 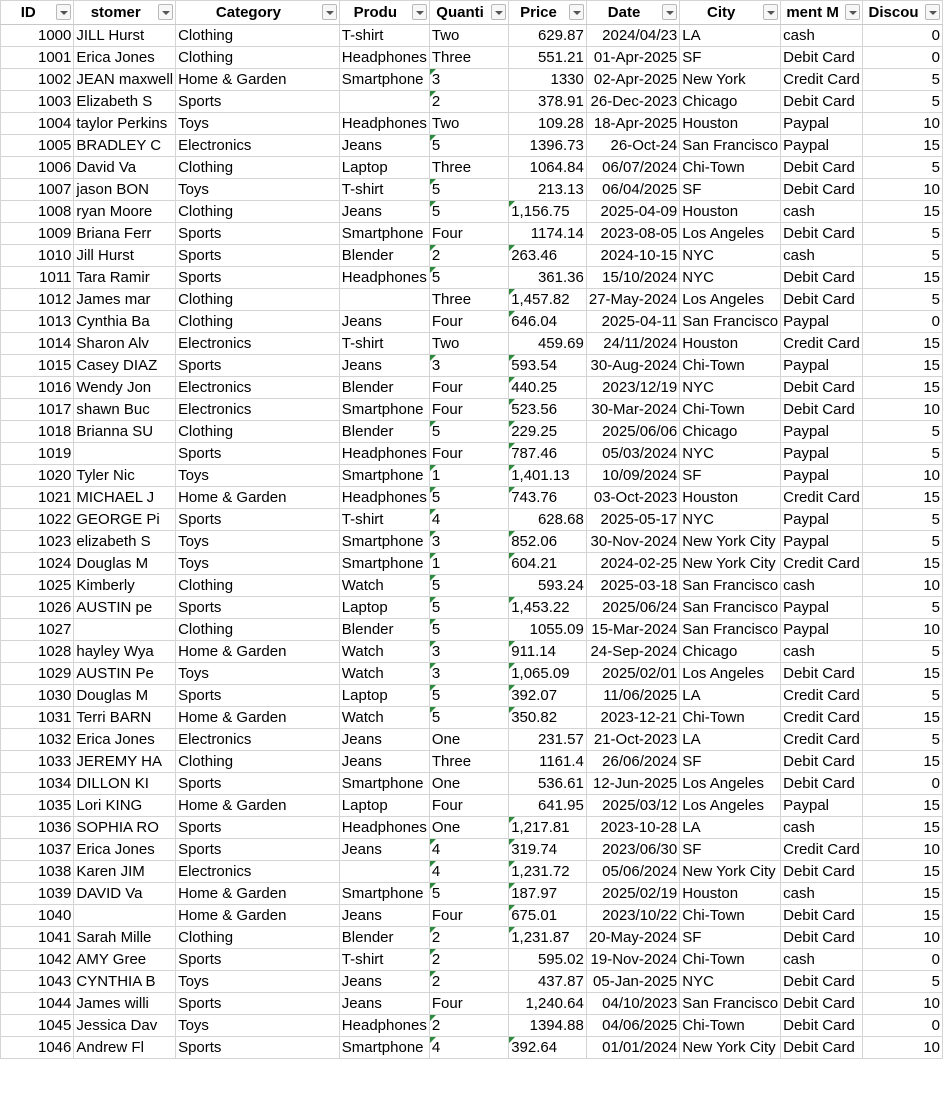 What do you see at coordinates (822, 981) in the screenshot?
I see `cell-payment: Debit Card` at bounding box center [822, 981].